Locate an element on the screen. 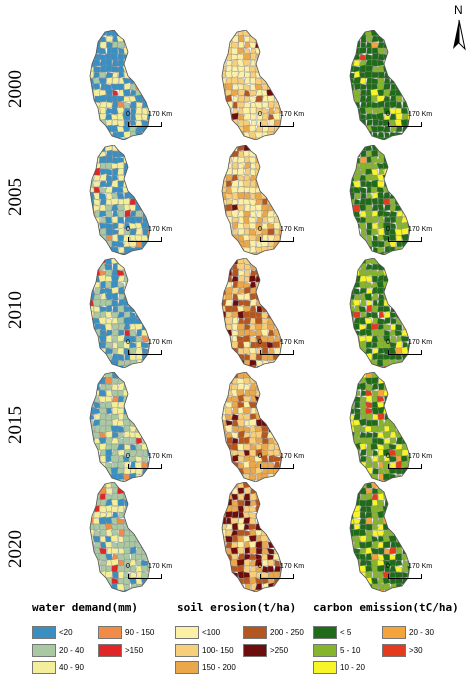 This screenshot has height=674, width=474. legend-label-erosion-2: 150 - 200 is located at coordinates (219, 667).